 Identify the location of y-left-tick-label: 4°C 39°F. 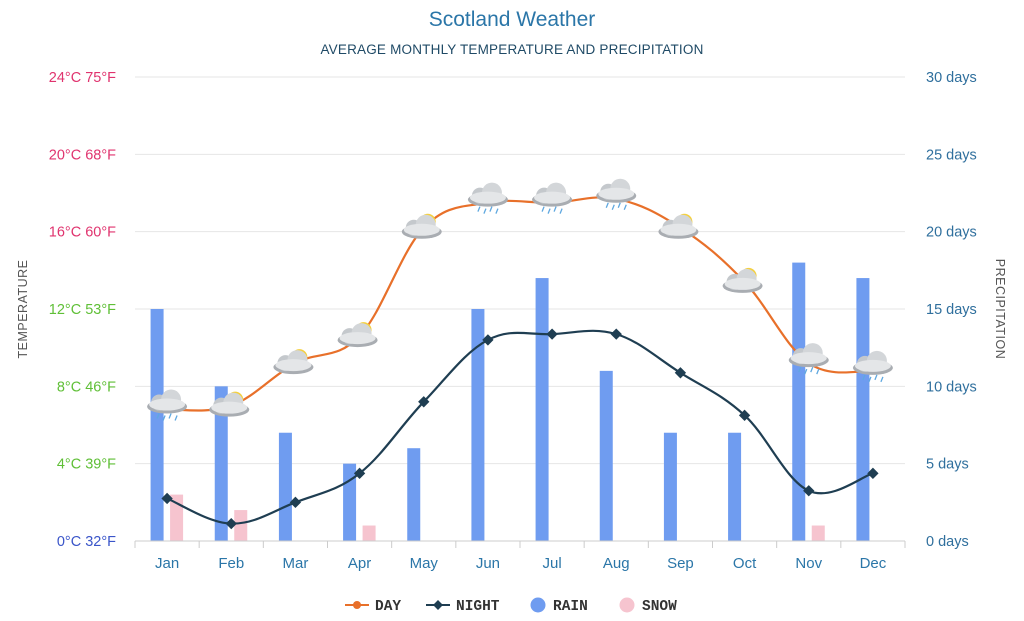
(86, 465).